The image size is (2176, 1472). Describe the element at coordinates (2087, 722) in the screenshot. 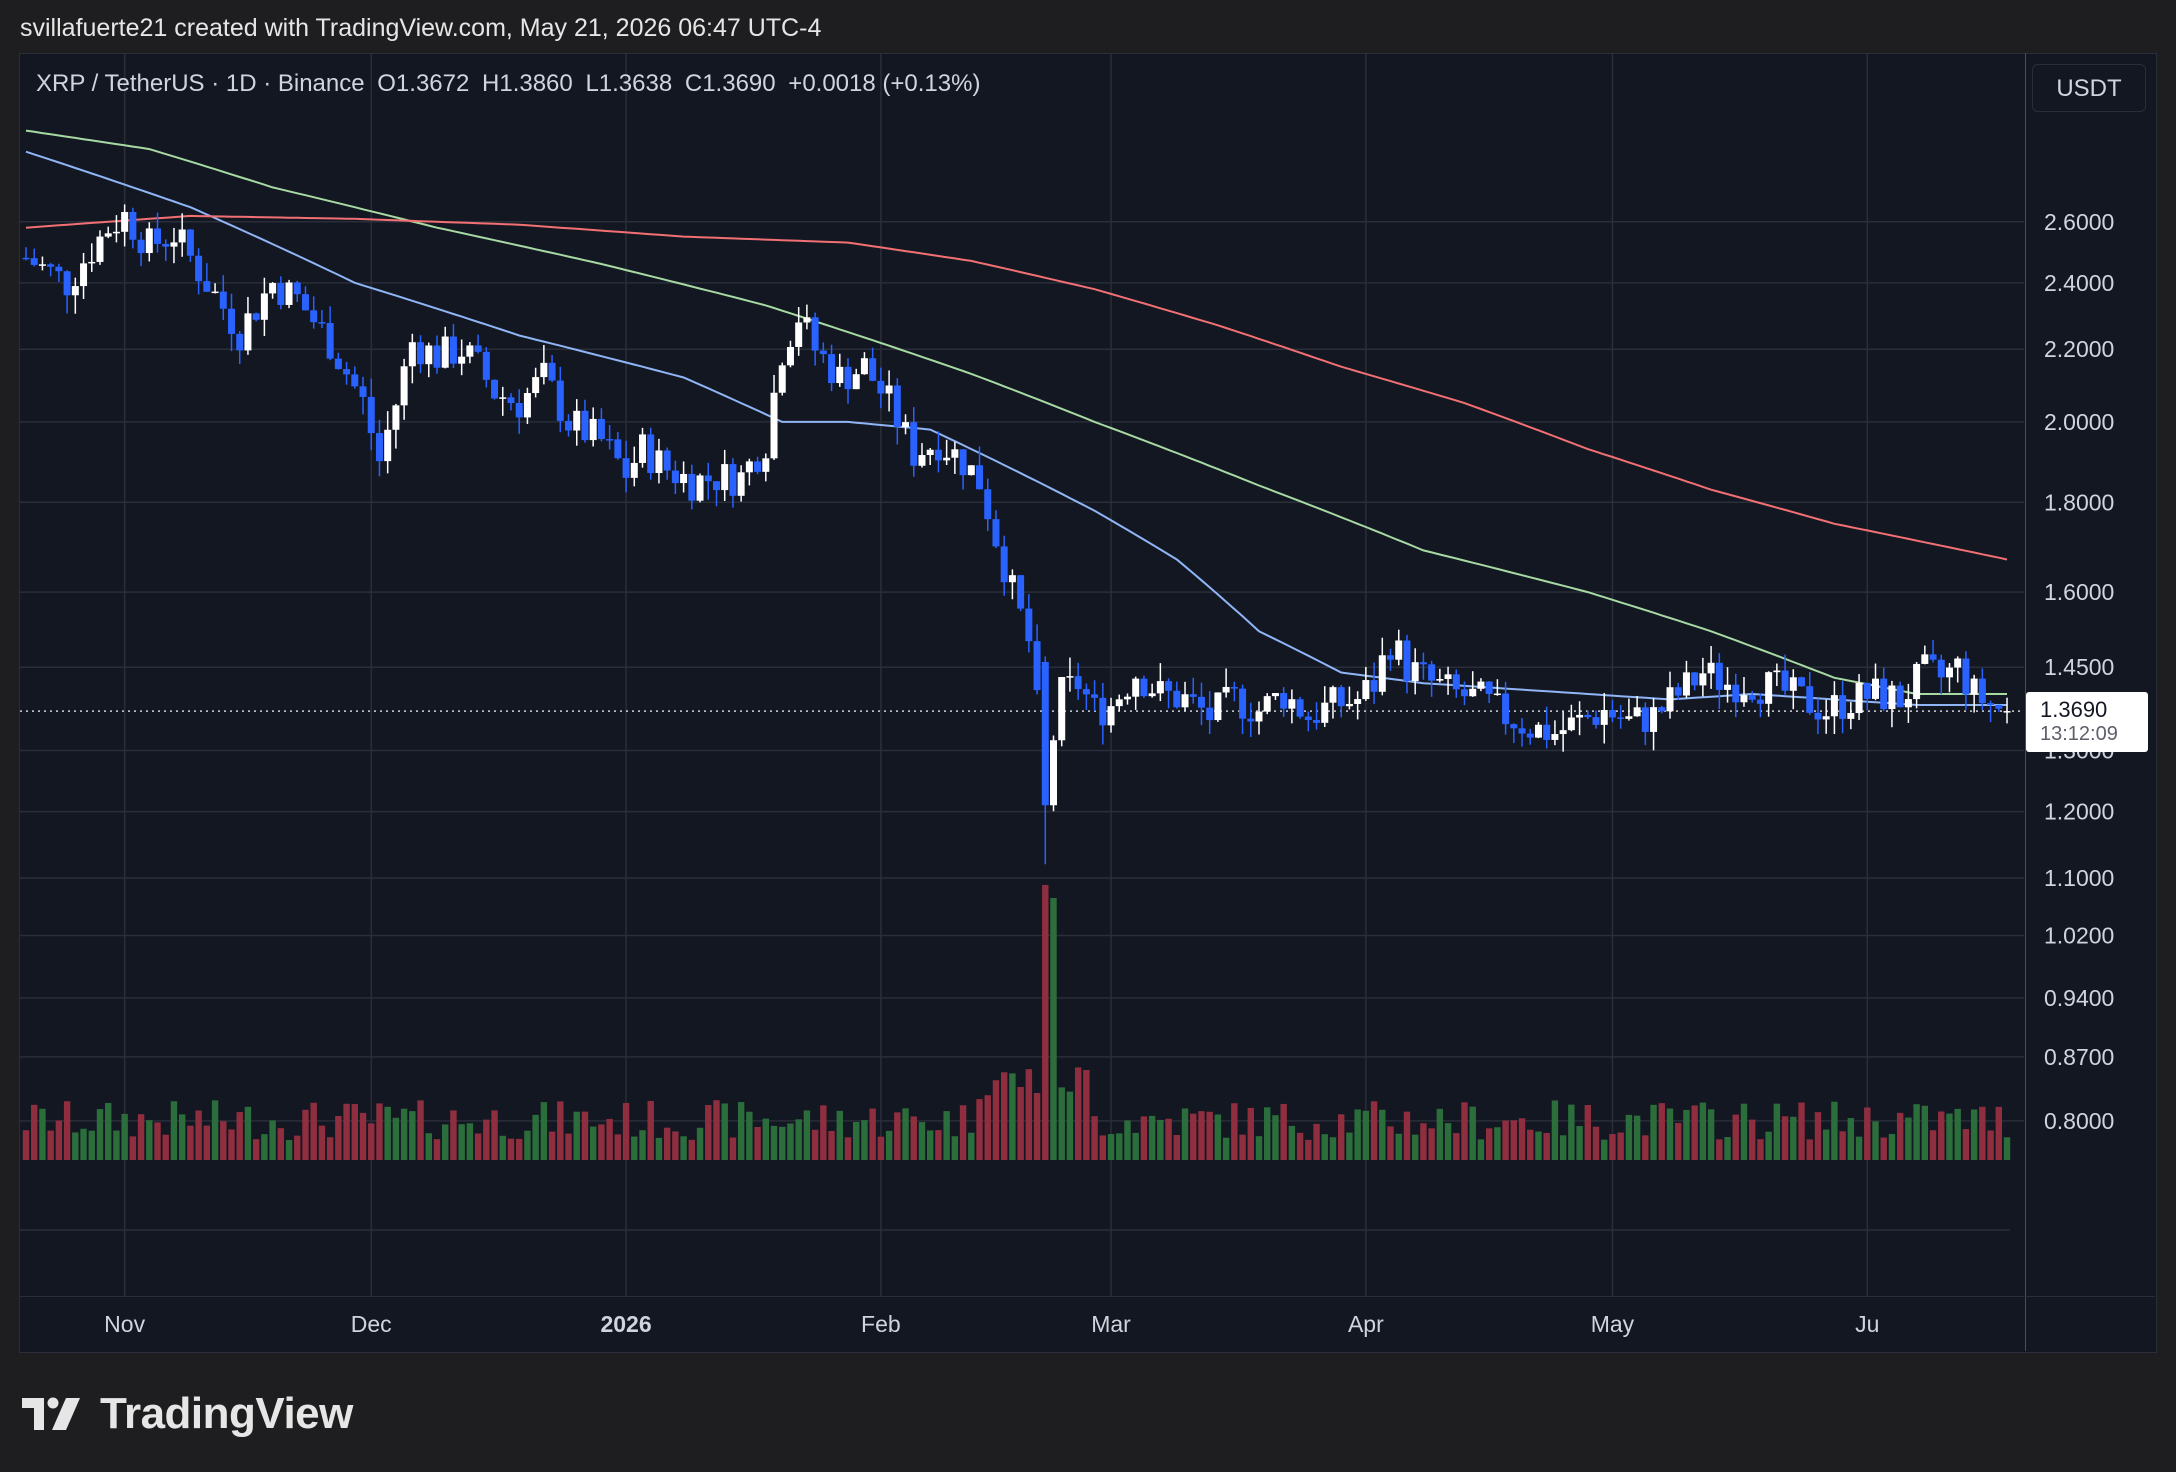

I see `last-price-label: 1.3690 13:12:09` at that location.